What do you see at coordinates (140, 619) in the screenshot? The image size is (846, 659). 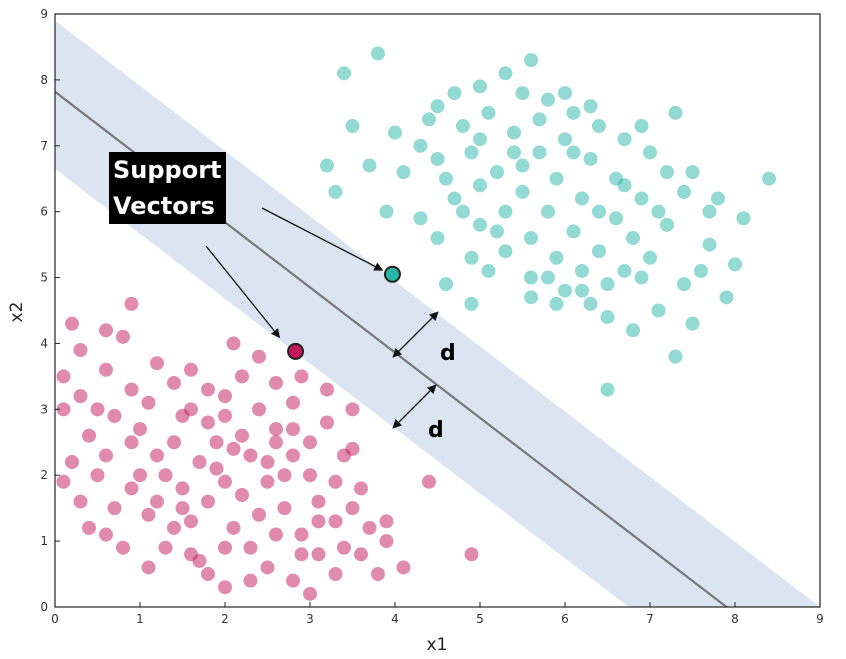 I see `x-tick-label: 1` at bounding box center [140, 619].